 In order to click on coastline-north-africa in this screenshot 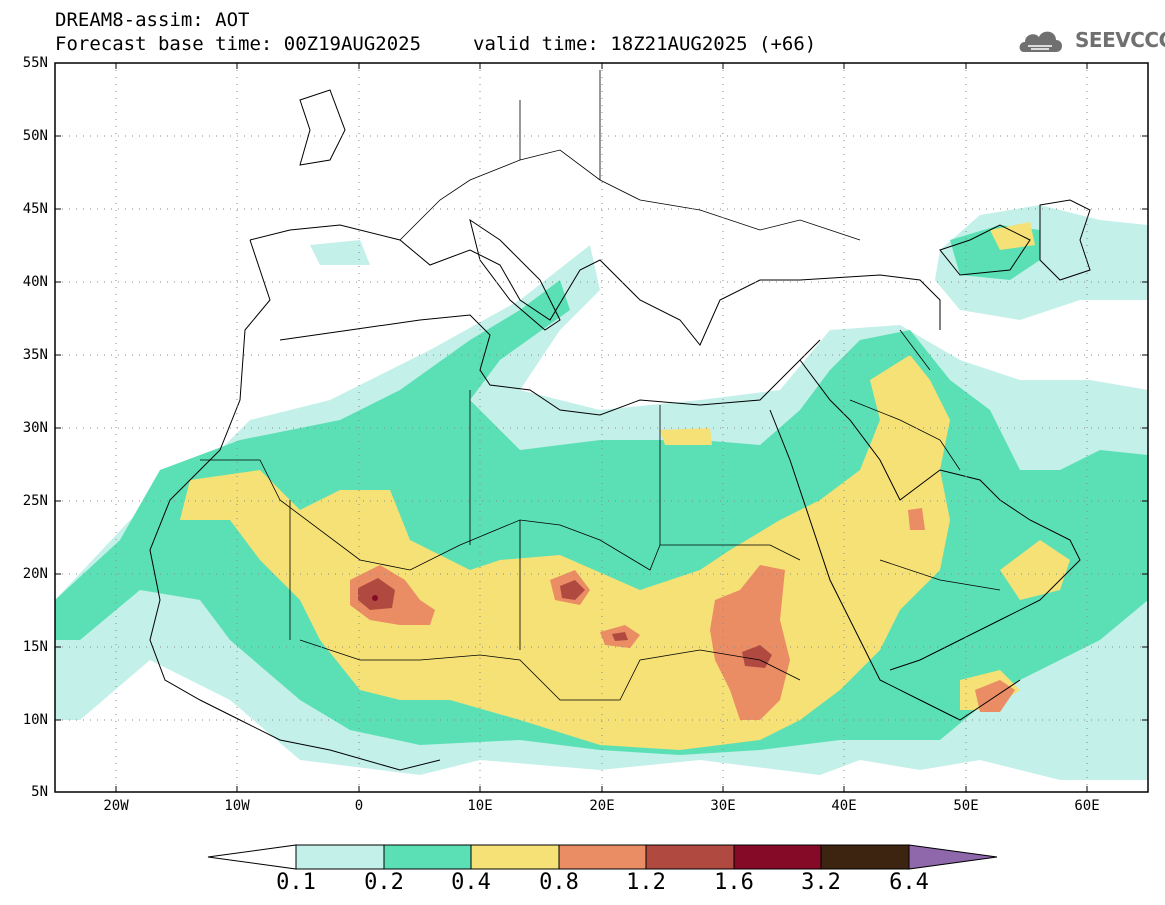, I will do `click(550, 365)`.